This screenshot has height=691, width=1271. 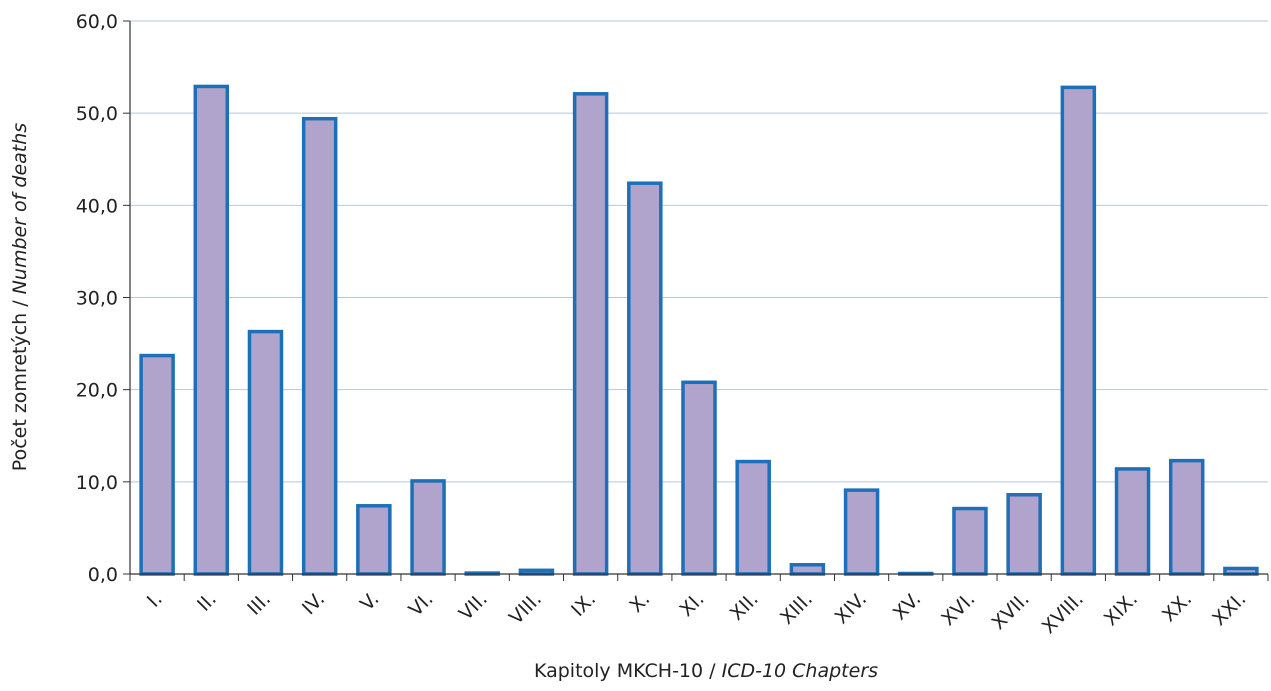 I want to click on x-tick-label: XIII., so click(x=796, y=608).